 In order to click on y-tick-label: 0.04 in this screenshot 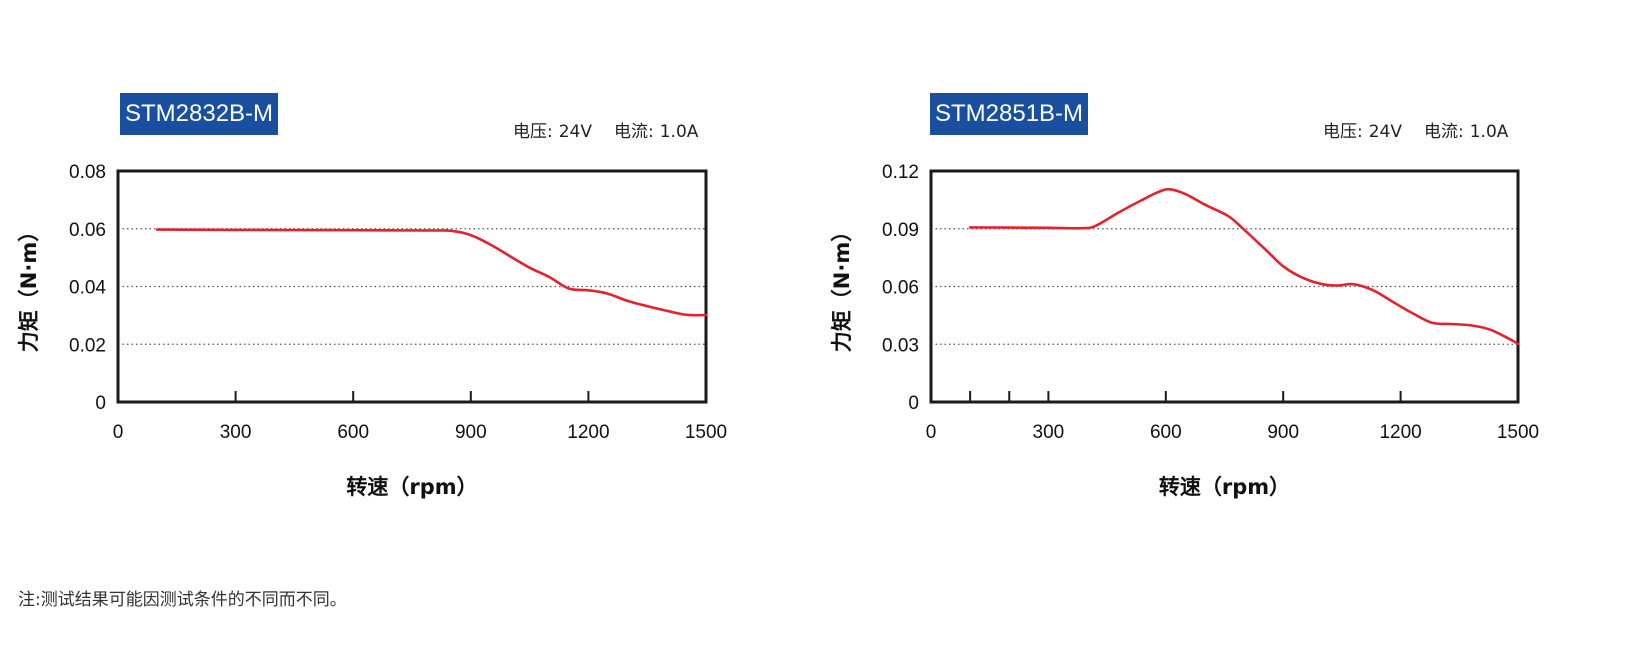, I will do `click(87, 288)`.